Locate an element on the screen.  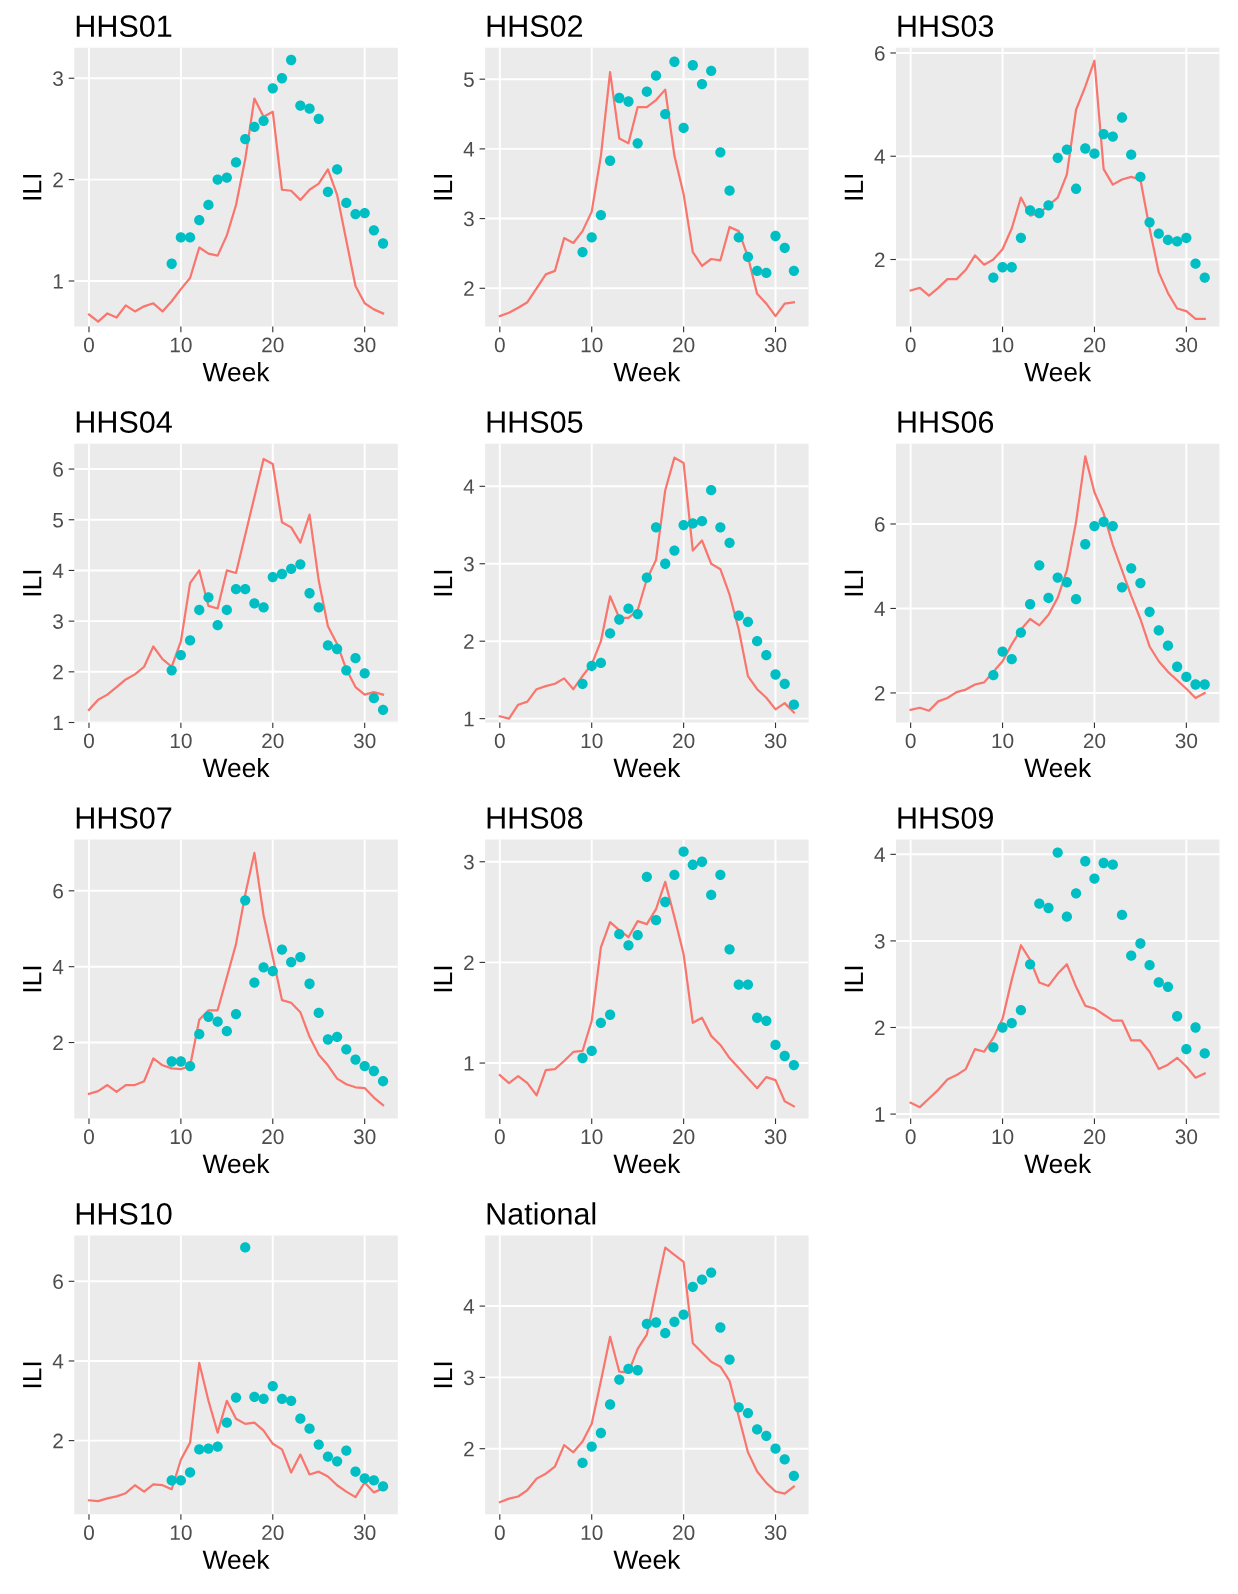
chart-title: HHS05 is located at coordinates (535, 422).